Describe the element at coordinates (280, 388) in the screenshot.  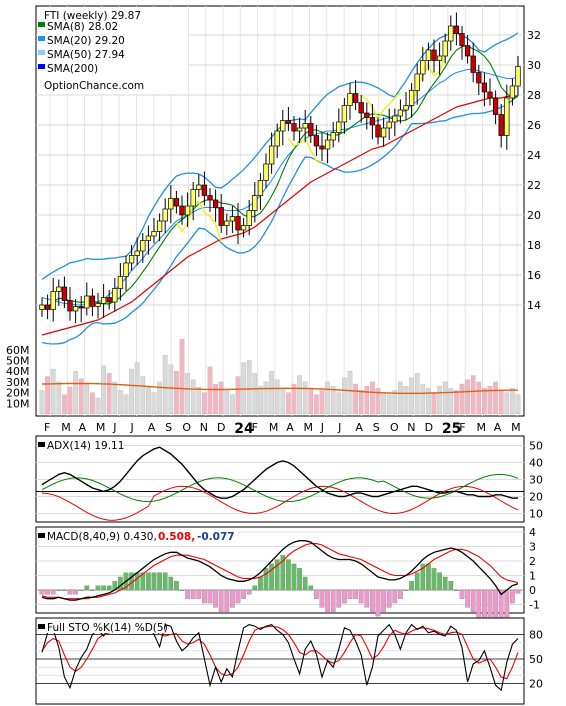
I see `volume-average-line` at that location.